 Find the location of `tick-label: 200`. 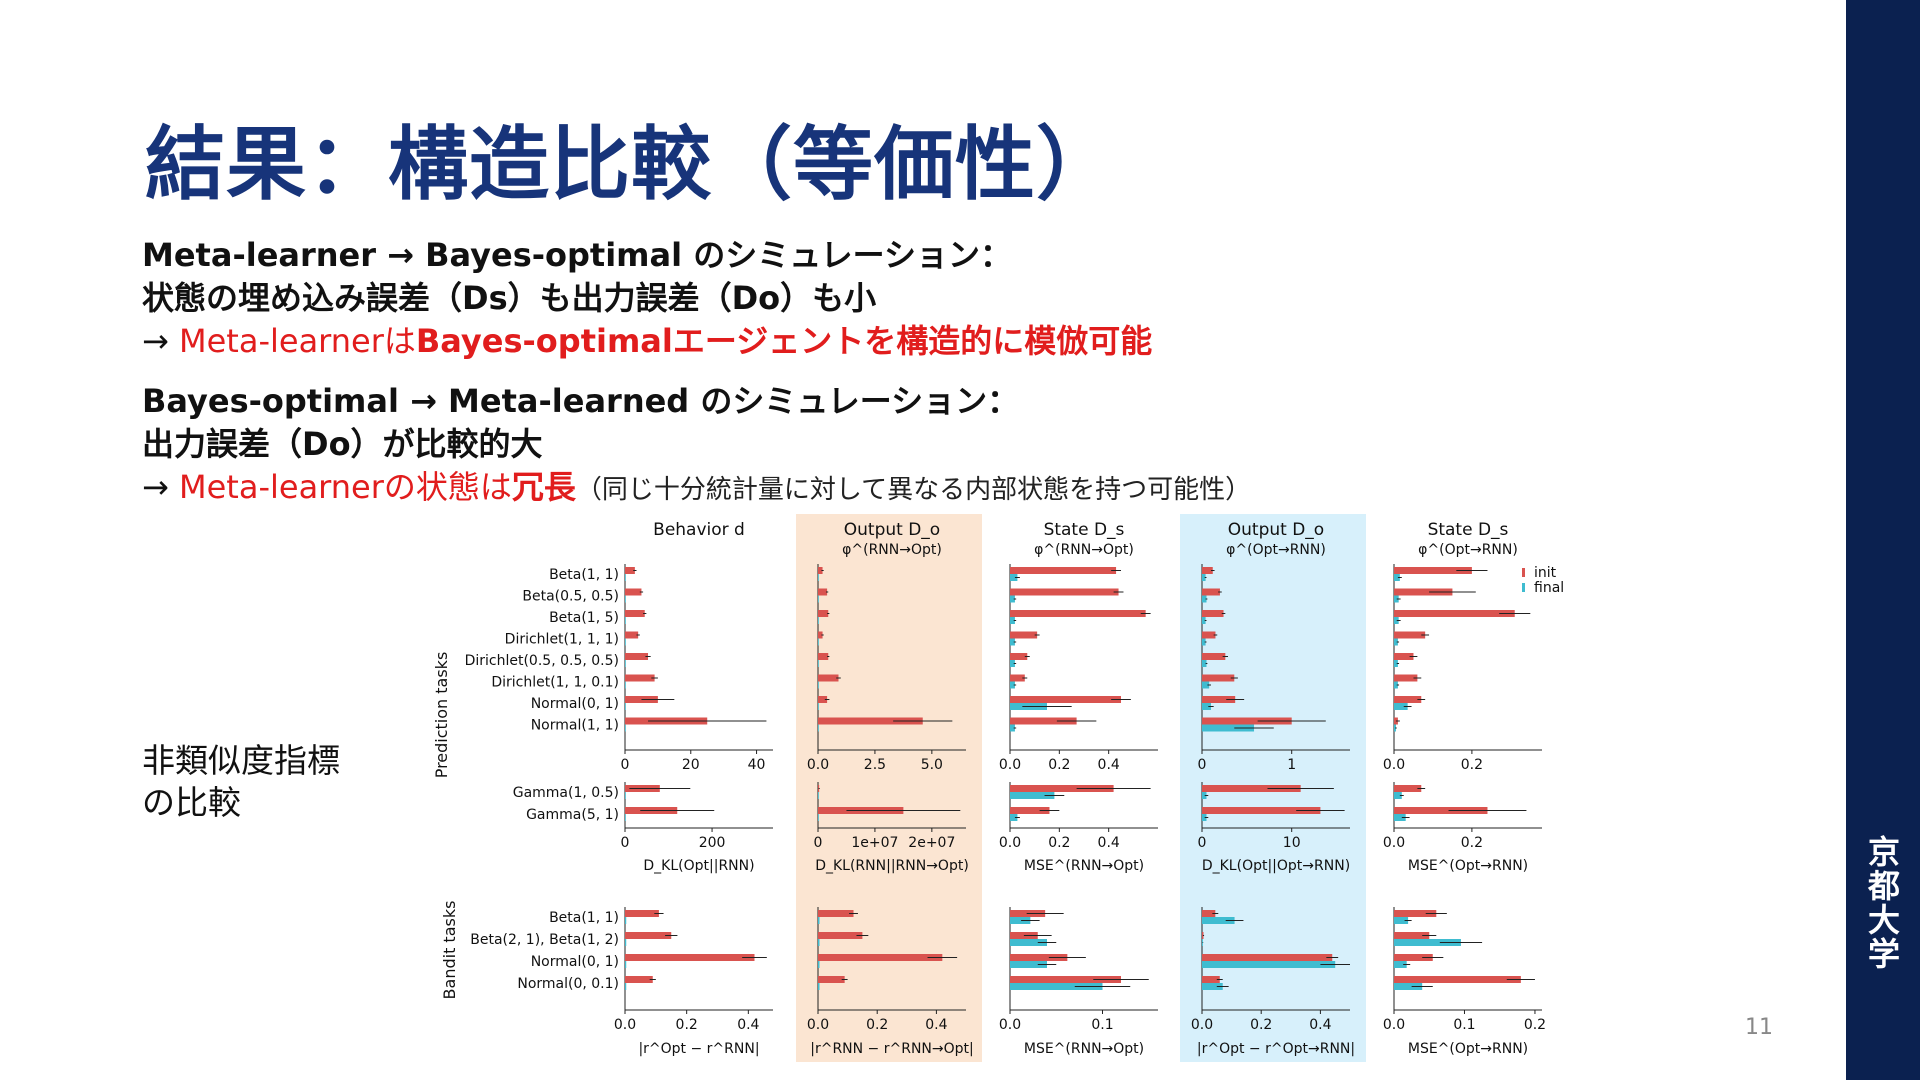

tick-label: 200 is located at coordinates (712, 843).